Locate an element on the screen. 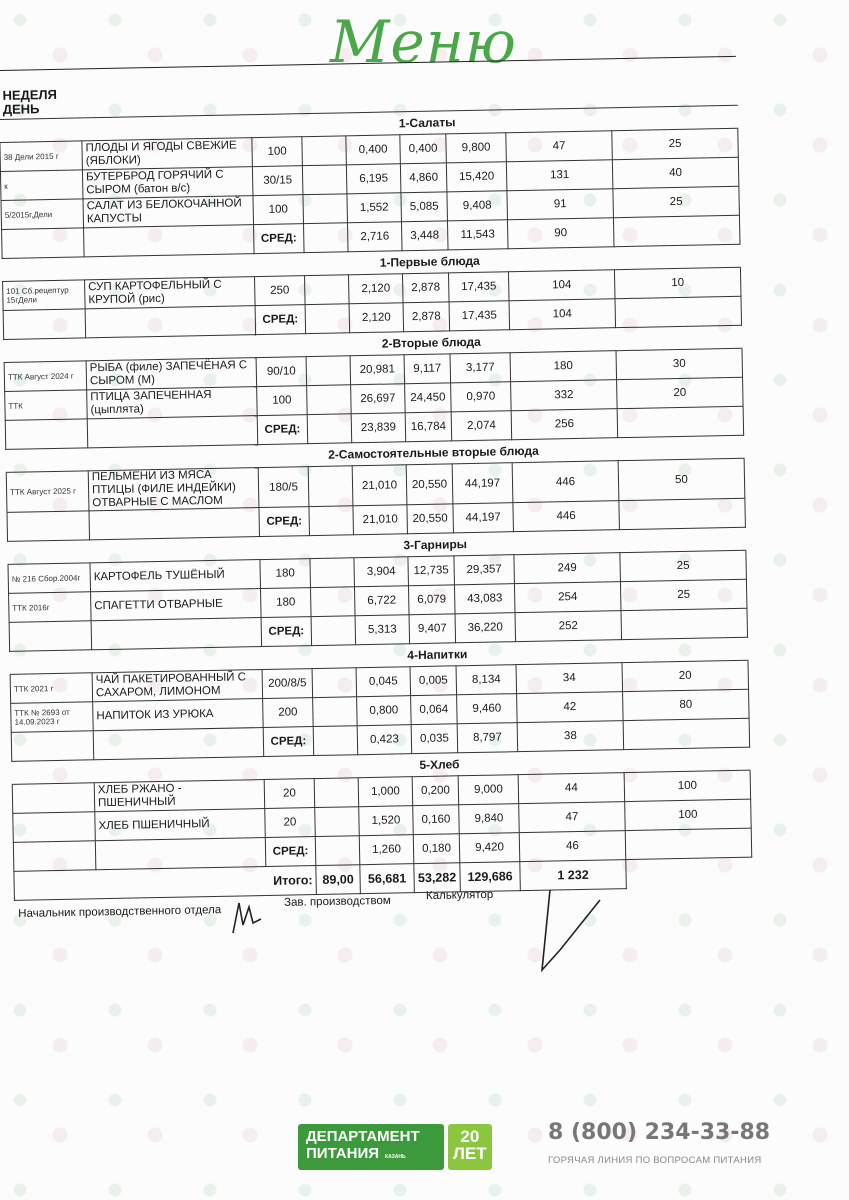  protein: 0,400 is located at coordinates (373, 149).